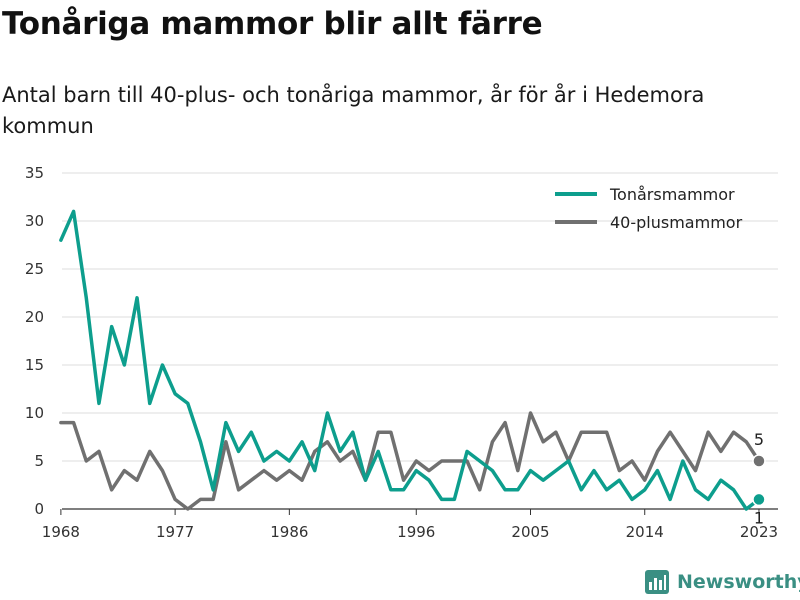 This screenshot has height=600, width=800. I want to click on x-tick-label: 1968, so click(61, 532).